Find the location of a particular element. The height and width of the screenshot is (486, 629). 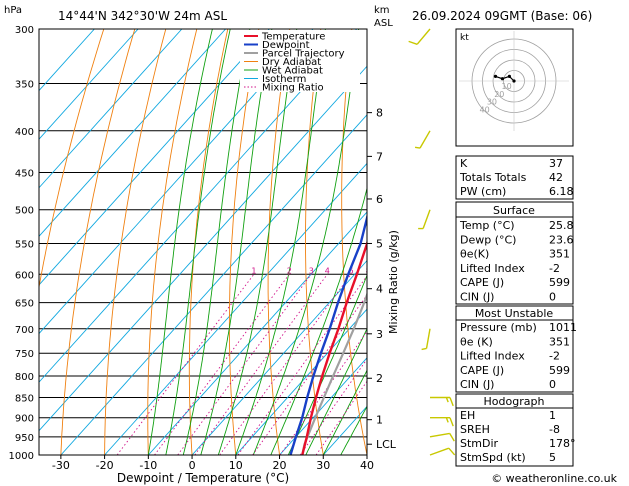

x-tick-label: 10 is located at coordinates (236, 465).